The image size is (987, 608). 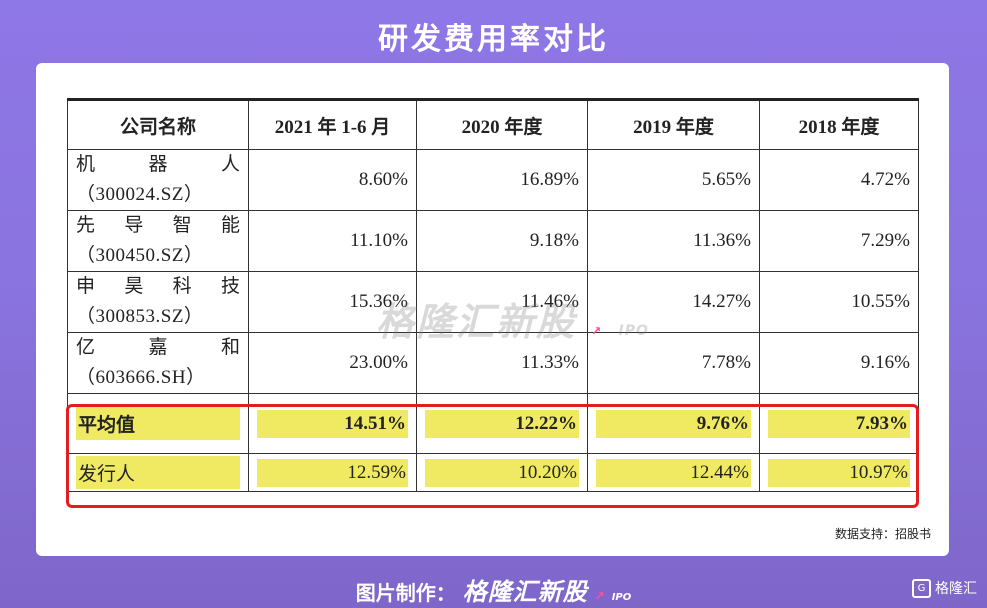 I want to click on company-name: 机器人, so click(x=158, y=164).